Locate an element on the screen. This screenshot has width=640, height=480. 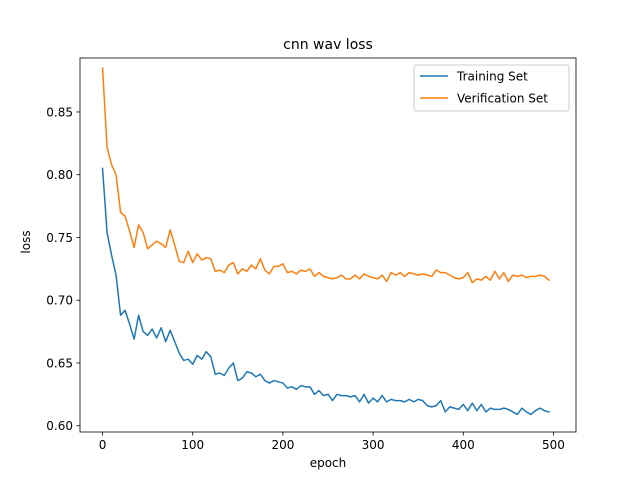
x-axis-label: epoch is located at coordinates (328, 463).